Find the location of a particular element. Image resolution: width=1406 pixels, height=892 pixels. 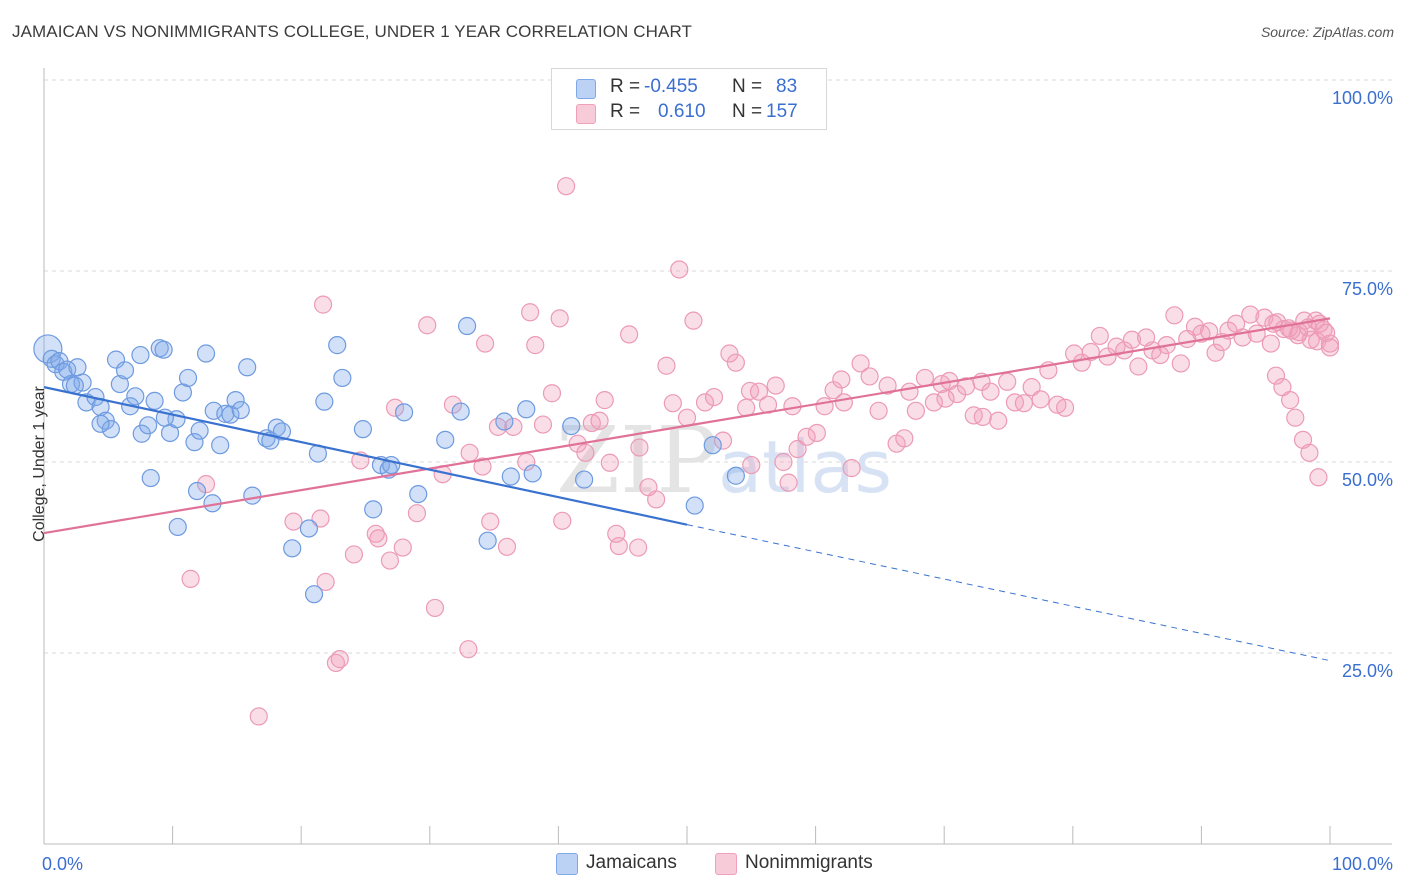

y-tick-label: 50.0% is located at coordinates (1367, 480).